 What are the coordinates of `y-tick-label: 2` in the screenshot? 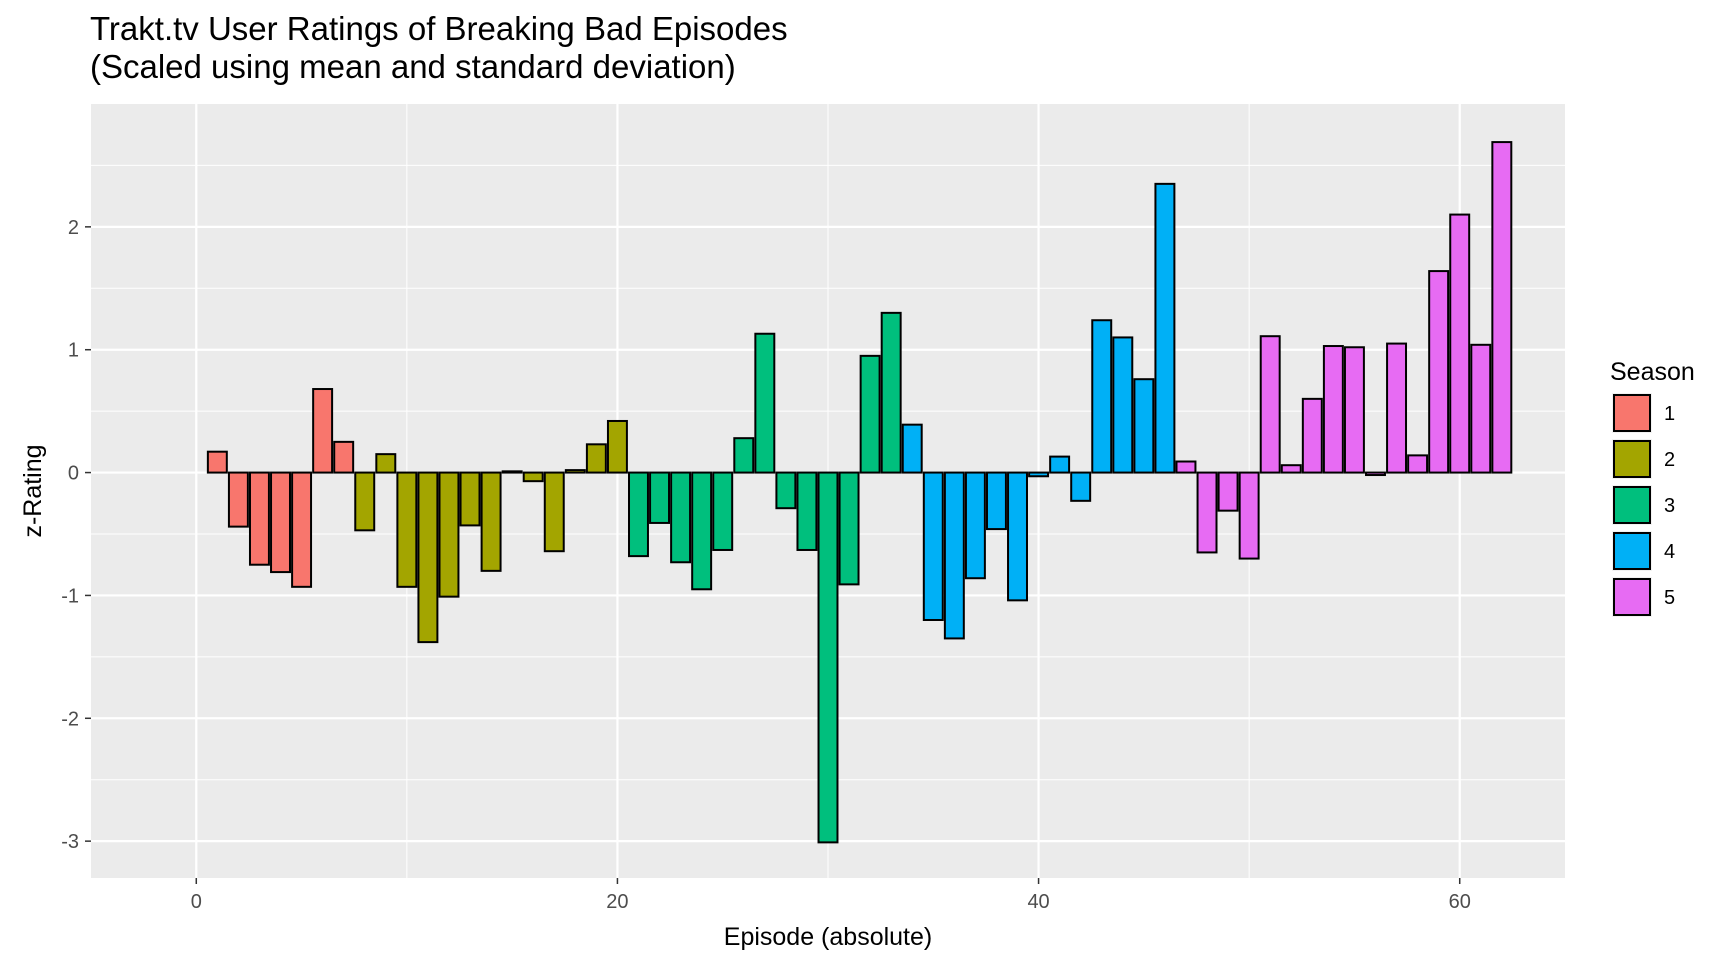 It's located at (73, 228).